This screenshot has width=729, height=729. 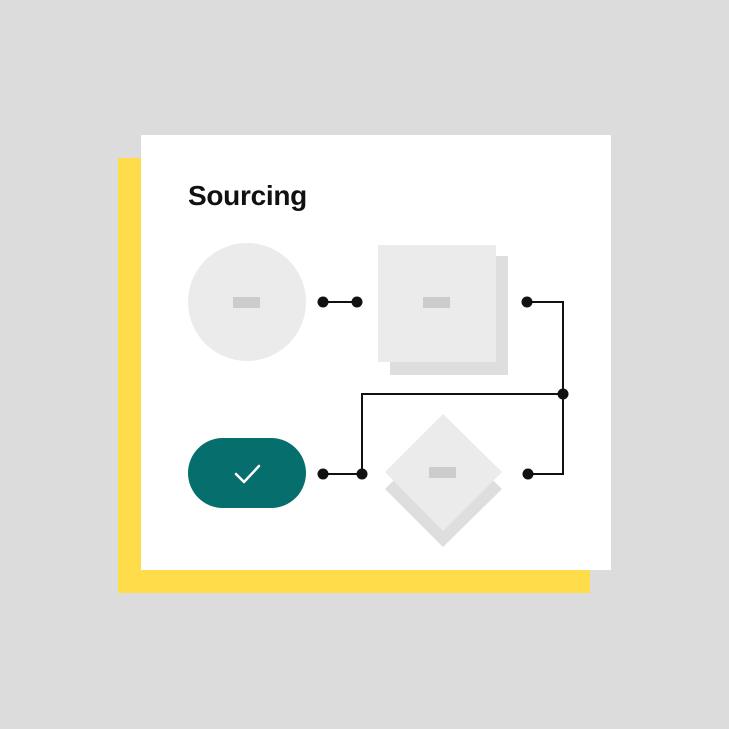 I want to click on done-pill-shape, so click(x=247, y=473).